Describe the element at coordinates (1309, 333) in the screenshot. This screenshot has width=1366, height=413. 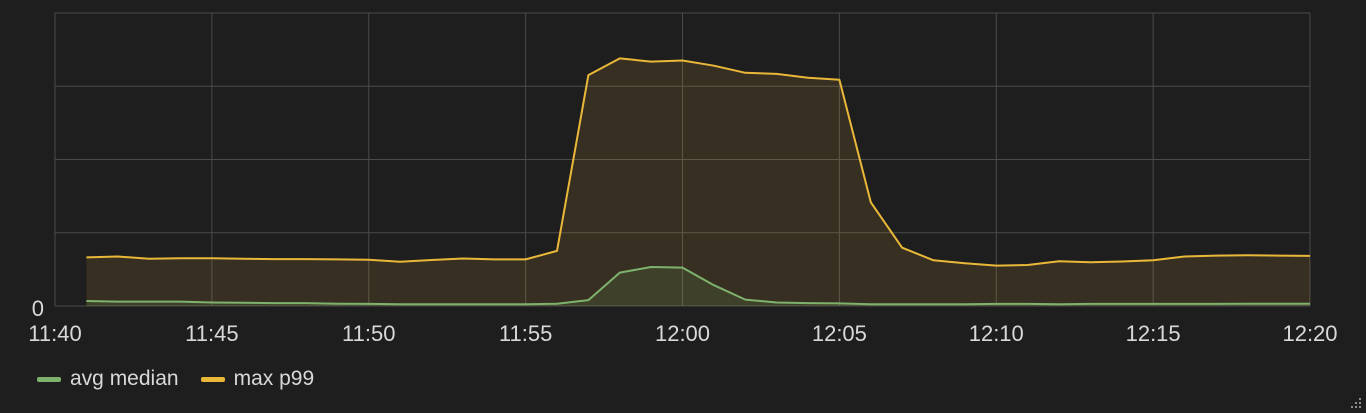
I see `x-tick-label: 12:20` at that location.